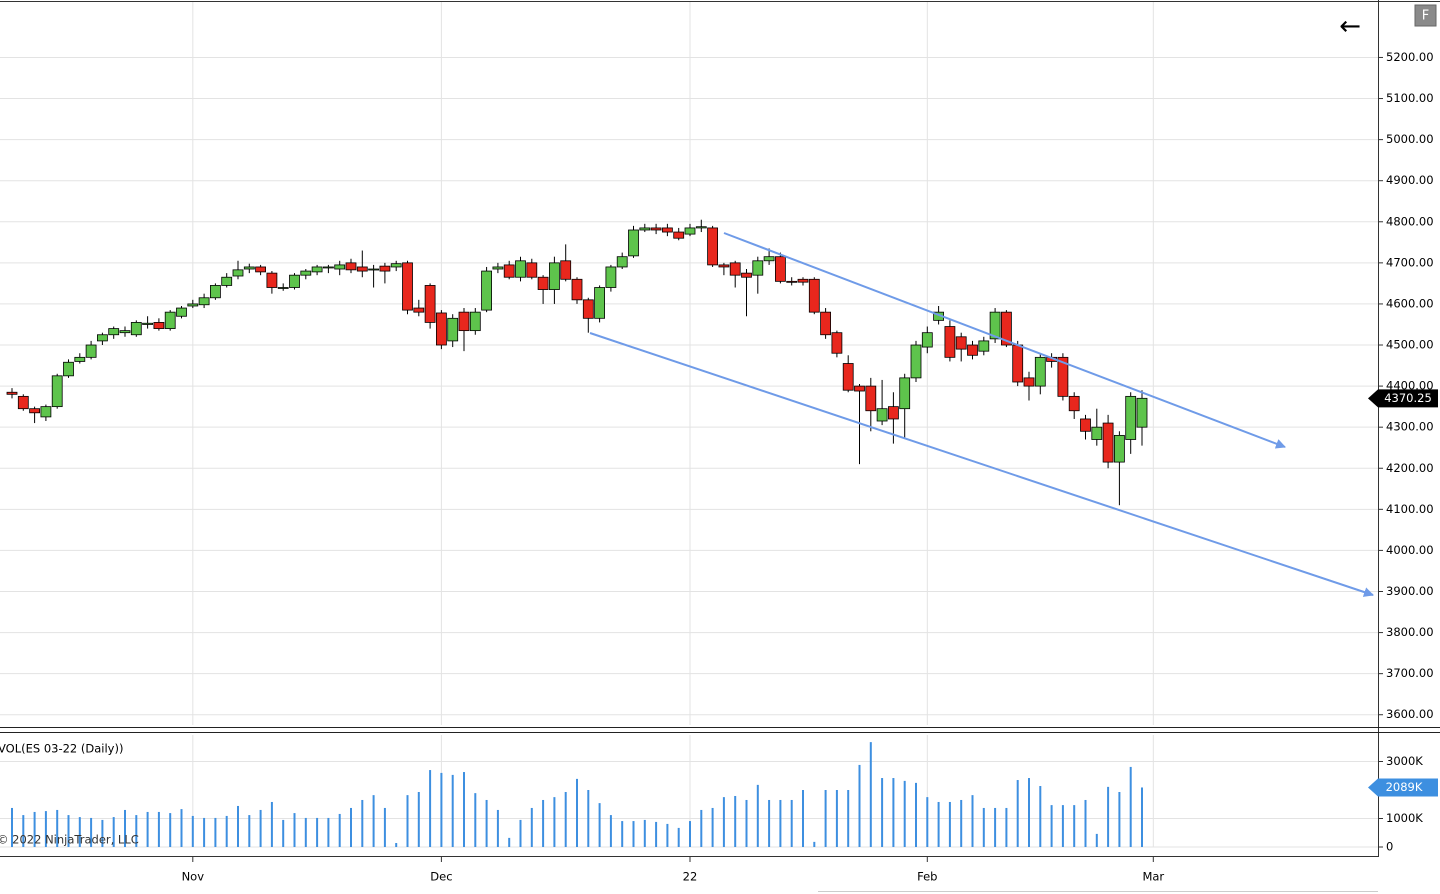 The image size is (1440, 894). I want to click on back-button: ←, so click(1350, 27).